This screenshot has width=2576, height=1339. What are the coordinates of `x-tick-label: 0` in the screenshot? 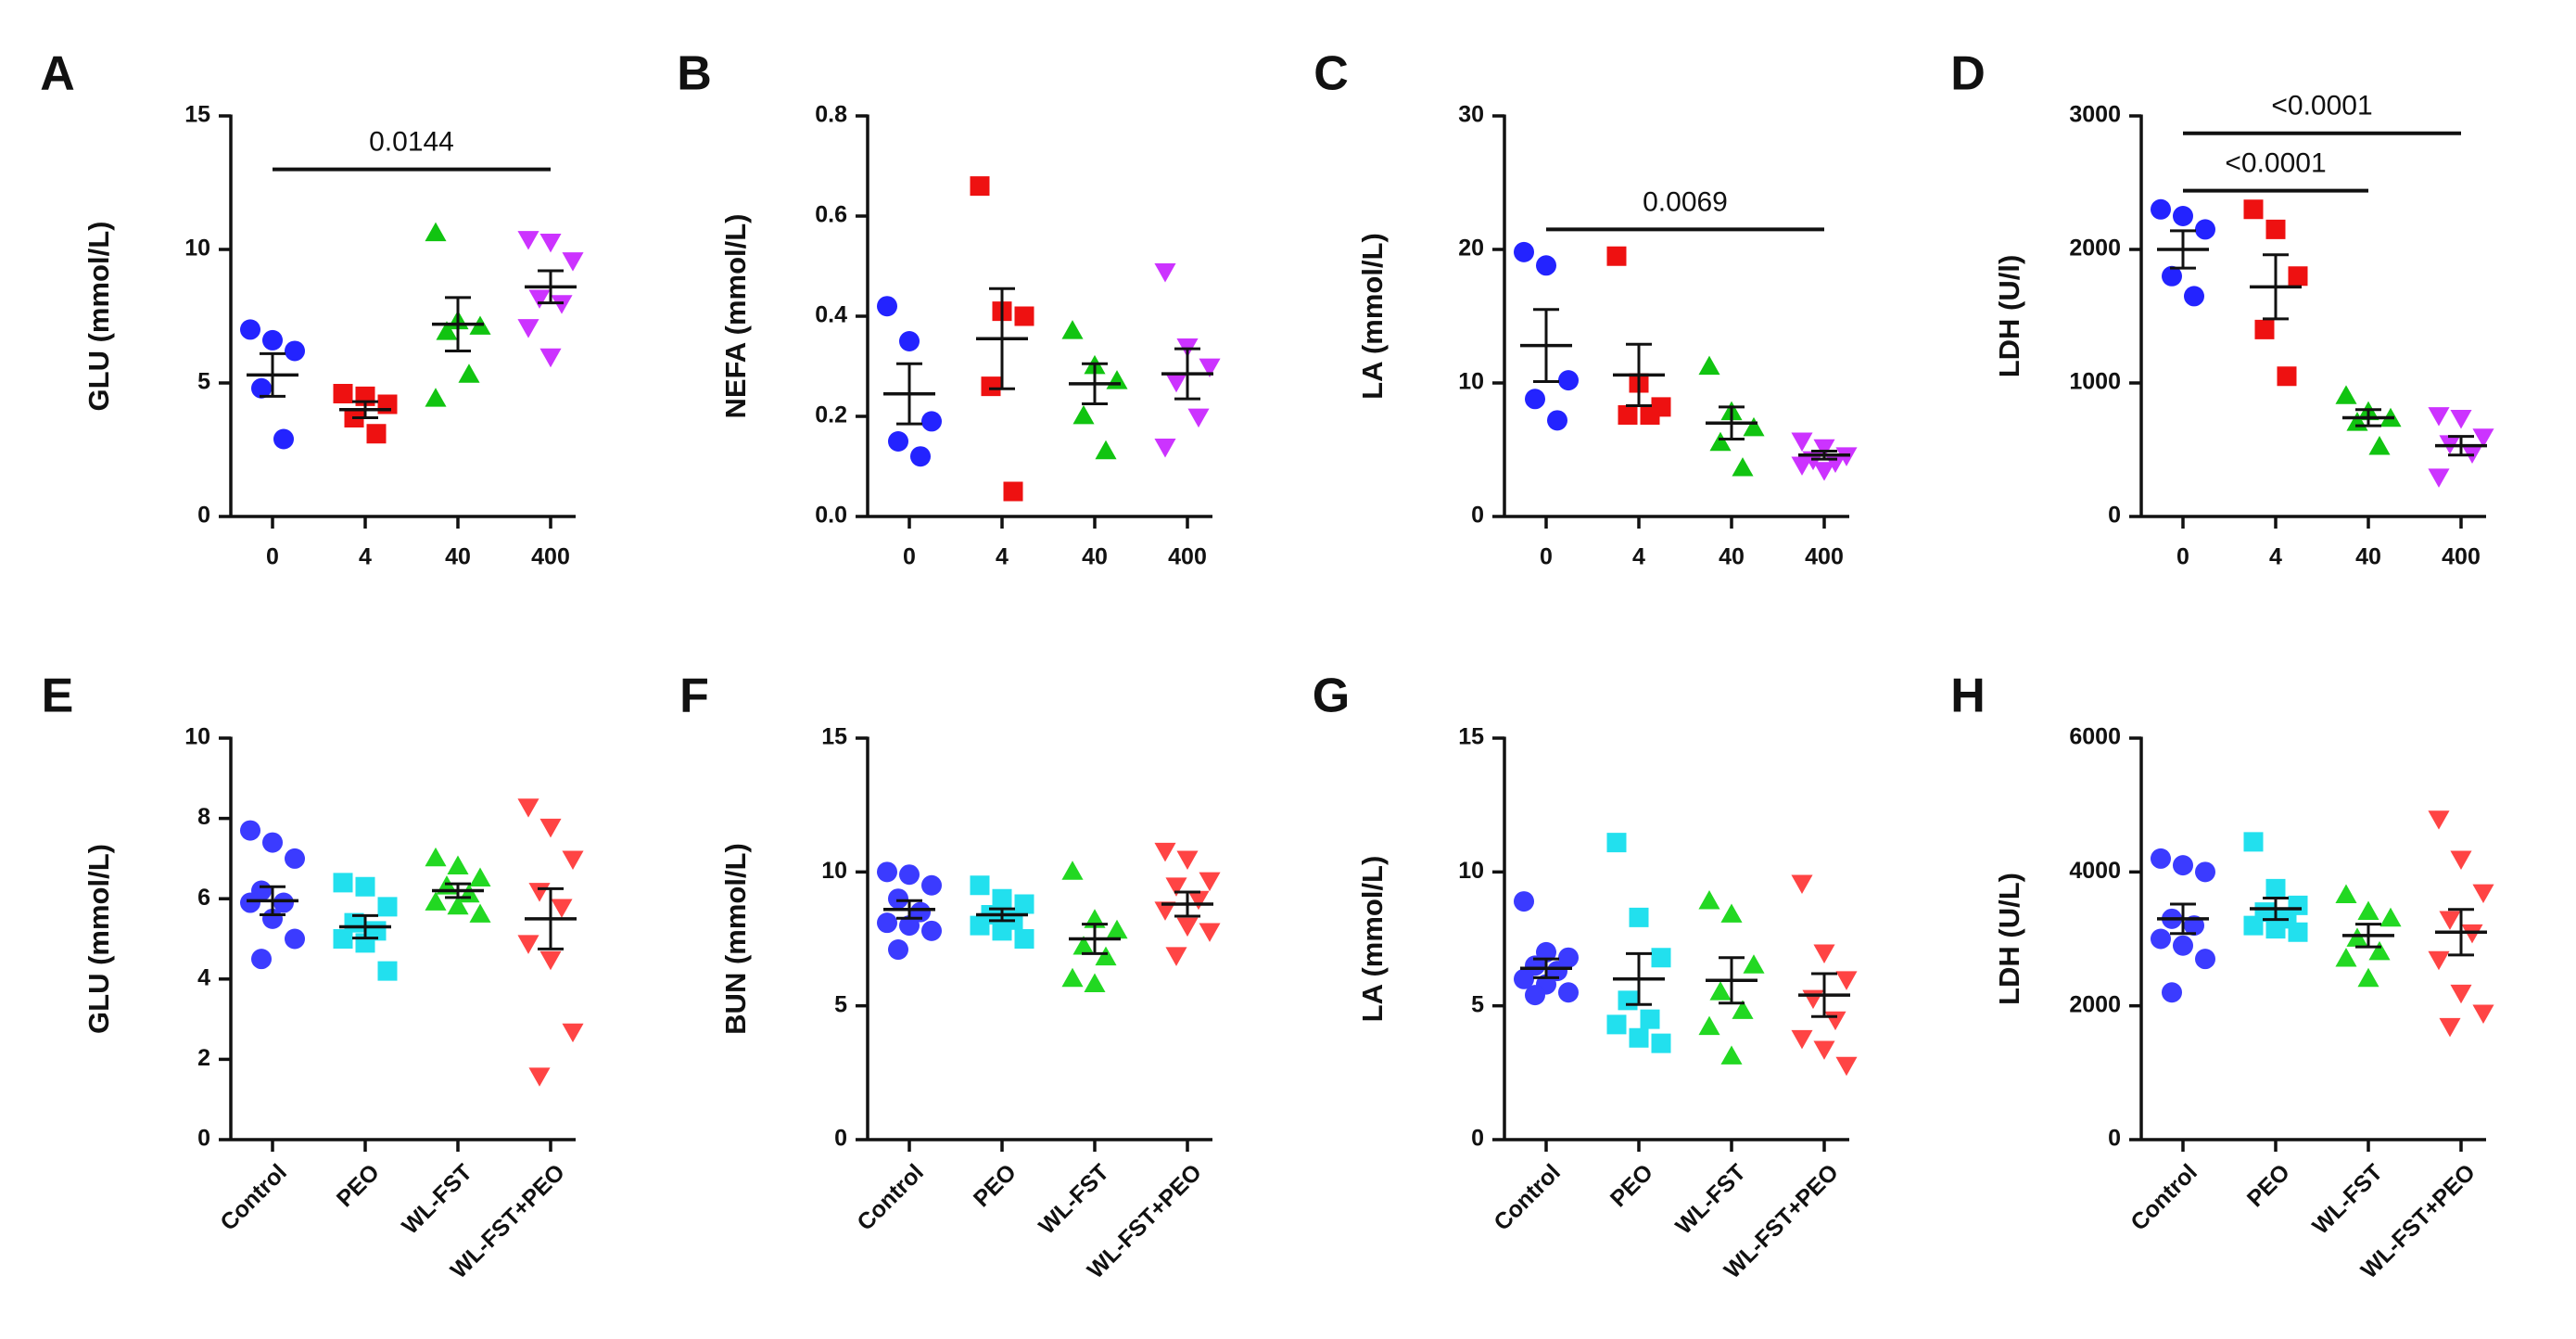 It's located at (272, 557).